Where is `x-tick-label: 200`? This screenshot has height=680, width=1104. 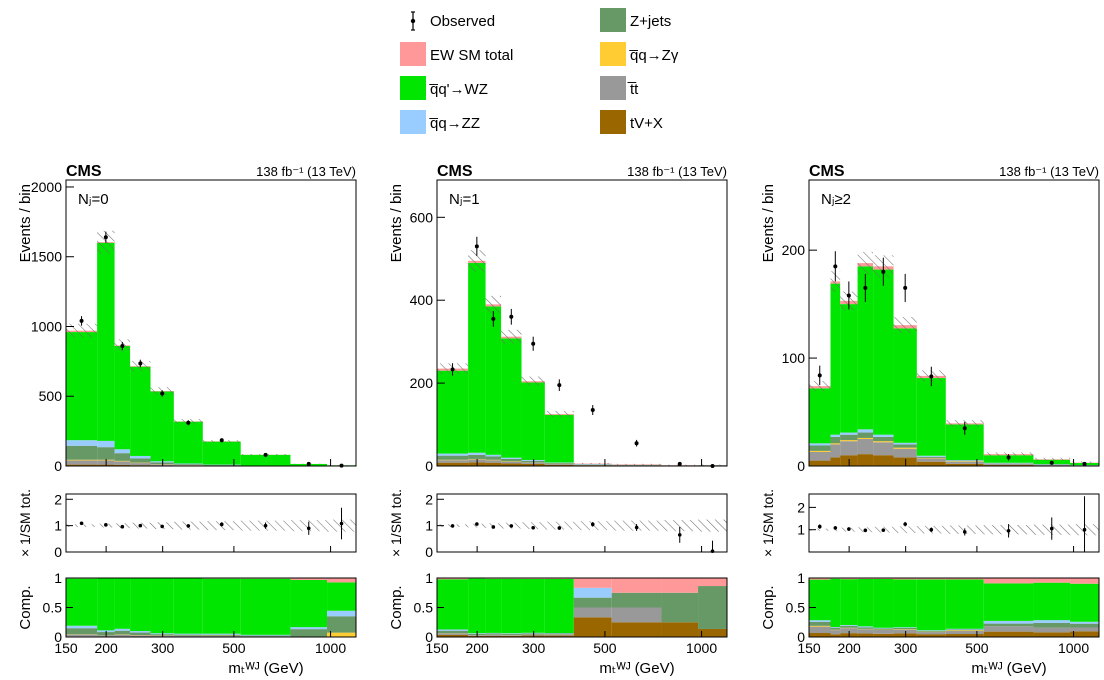
x-tick-label: 200 is located at coordinates (477, 648).